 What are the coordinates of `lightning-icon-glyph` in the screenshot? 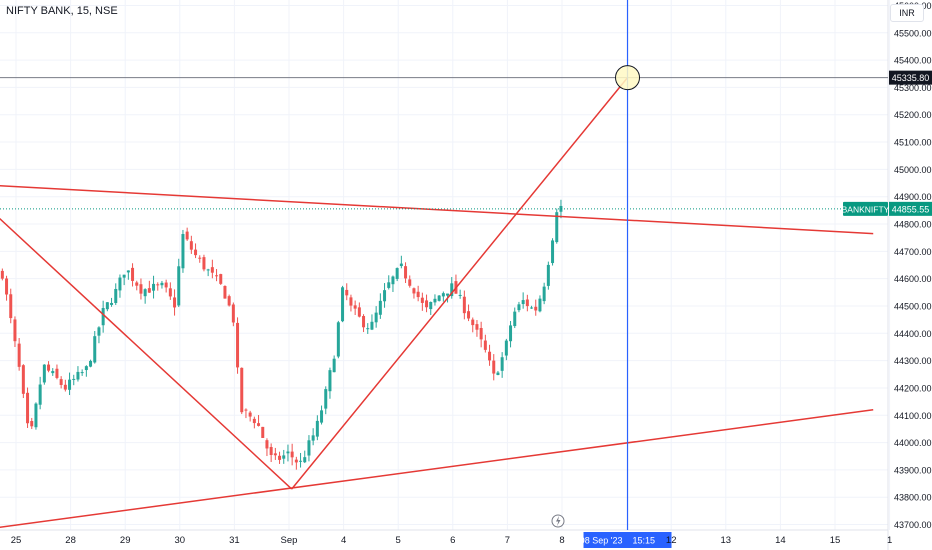 It's located at (558, 521).